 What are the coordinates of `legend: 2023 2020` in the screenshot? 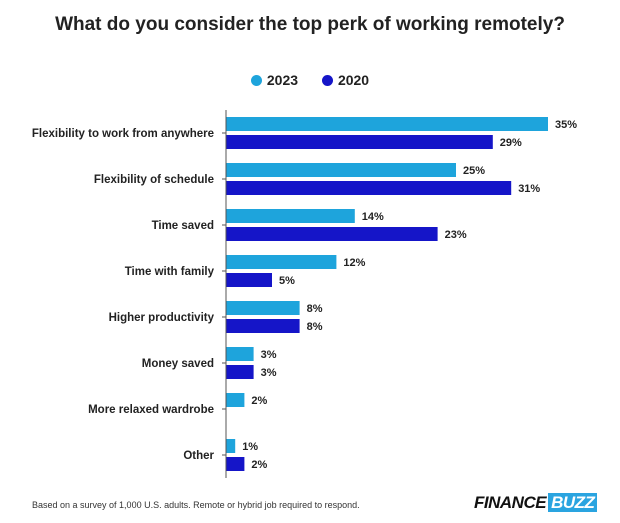 It's located at (310, 80).